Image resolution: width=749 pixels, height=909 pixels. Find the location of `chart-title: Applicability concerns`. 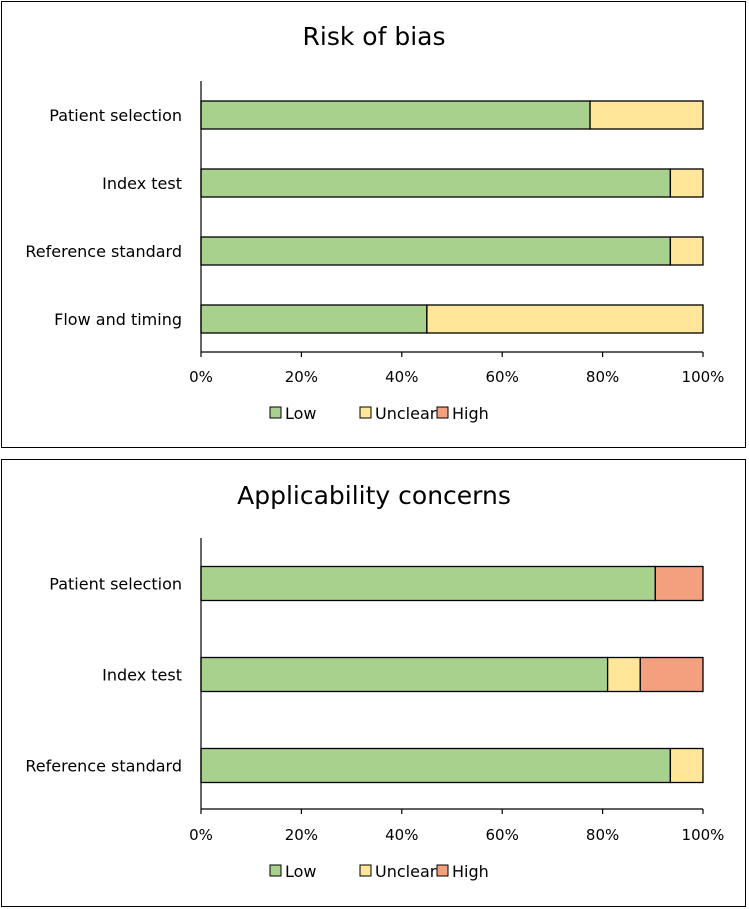

chart-title: Applicability concerns is located at coordinates (374, 495).